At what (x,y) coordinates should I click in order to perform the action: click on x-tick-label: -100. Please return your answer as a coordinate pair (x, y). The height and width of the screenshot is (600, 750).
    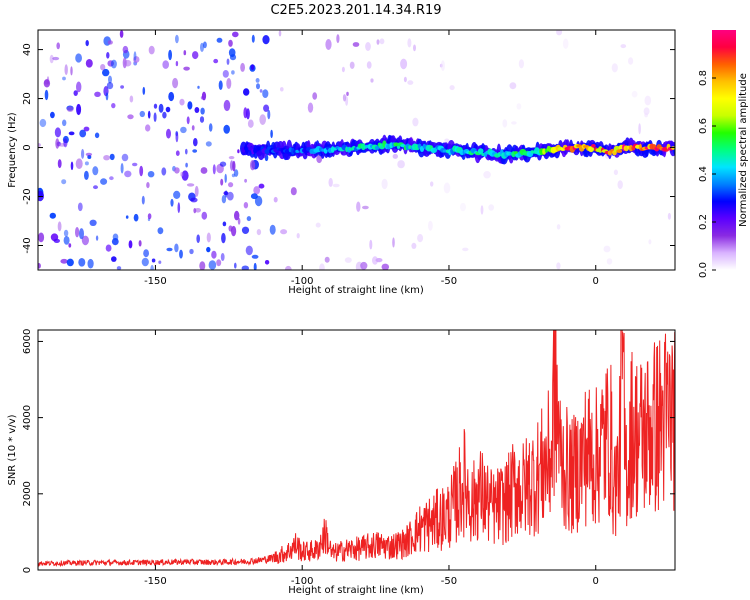
    Looking at the image, I should click on (302, 581).